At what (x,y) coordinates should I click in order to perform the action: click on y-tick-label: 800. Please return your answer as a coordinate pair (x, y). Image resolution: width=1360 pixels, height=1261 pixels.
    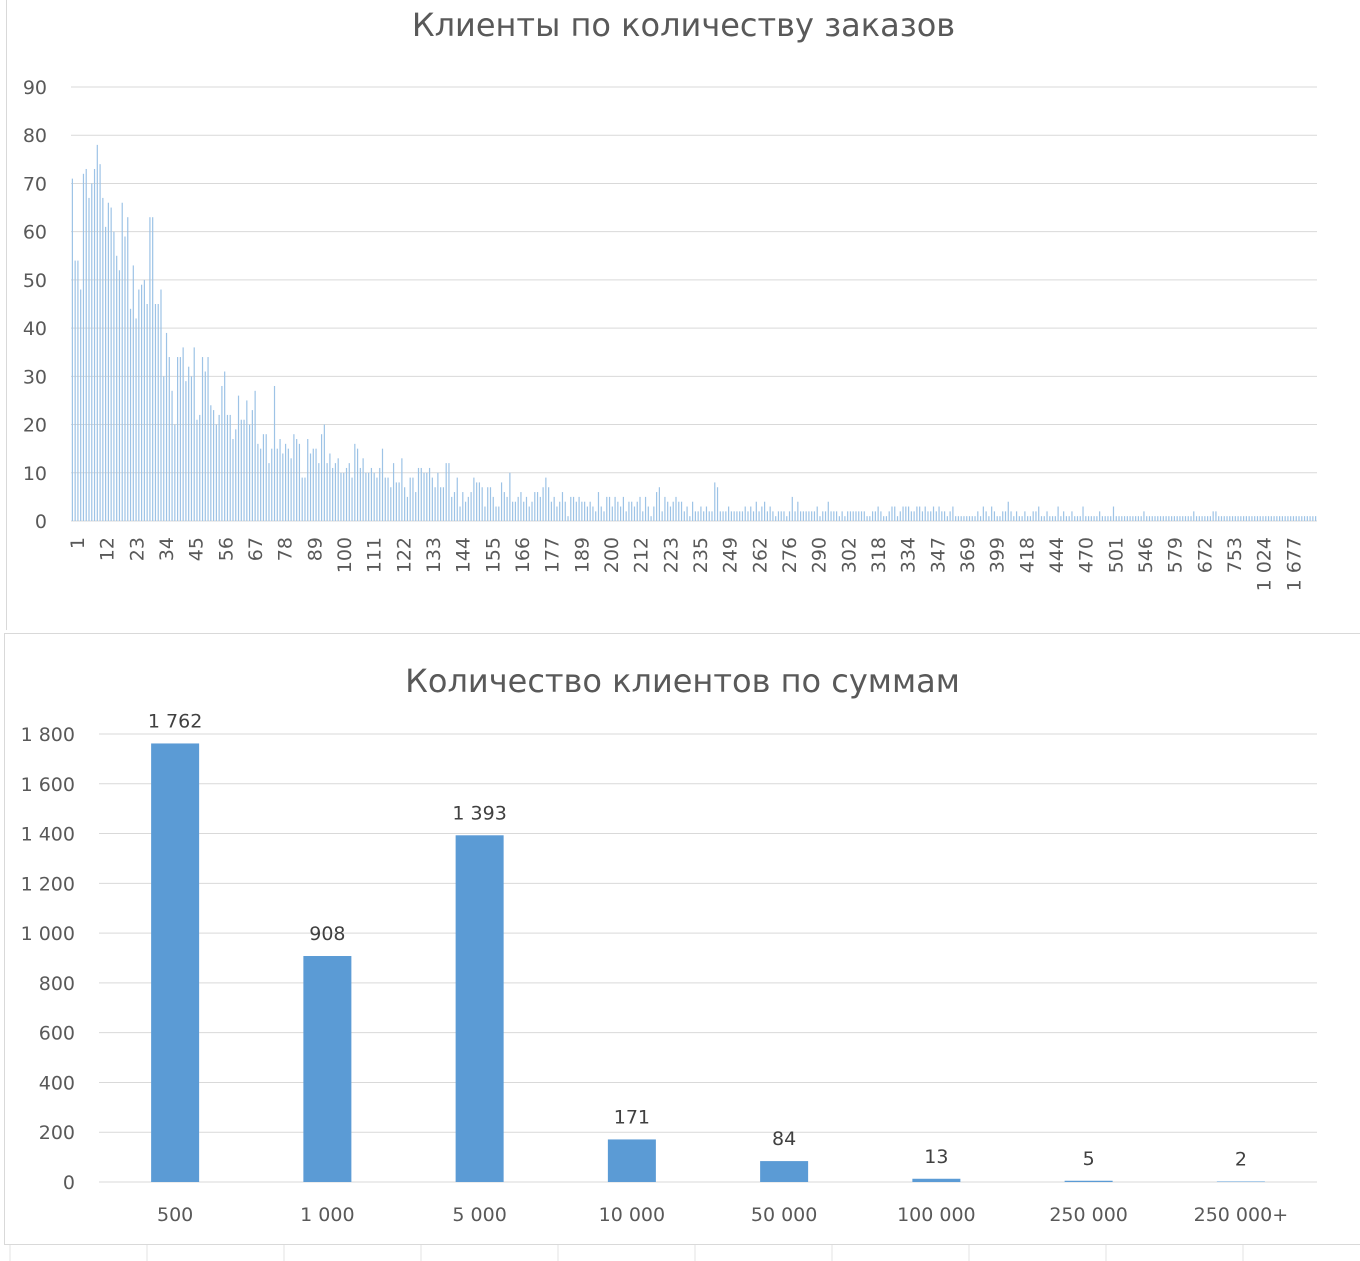
    Looking at the image, I should click on (57, 984).